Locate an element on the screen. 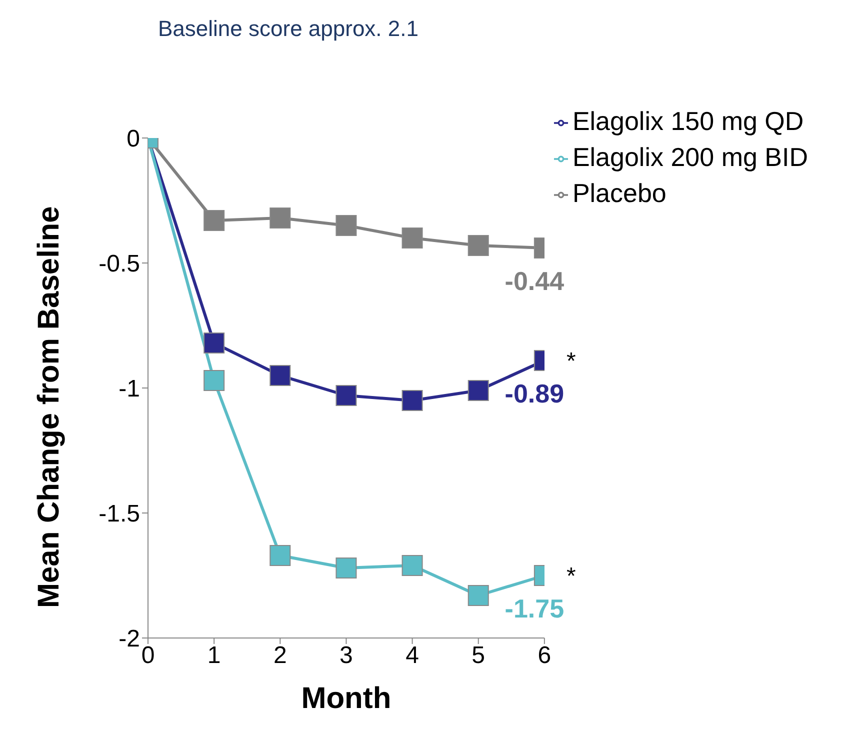 The width and height of the screenshot is (851, 740). x-tick-label: 1 is located at coordinates (214, 656).